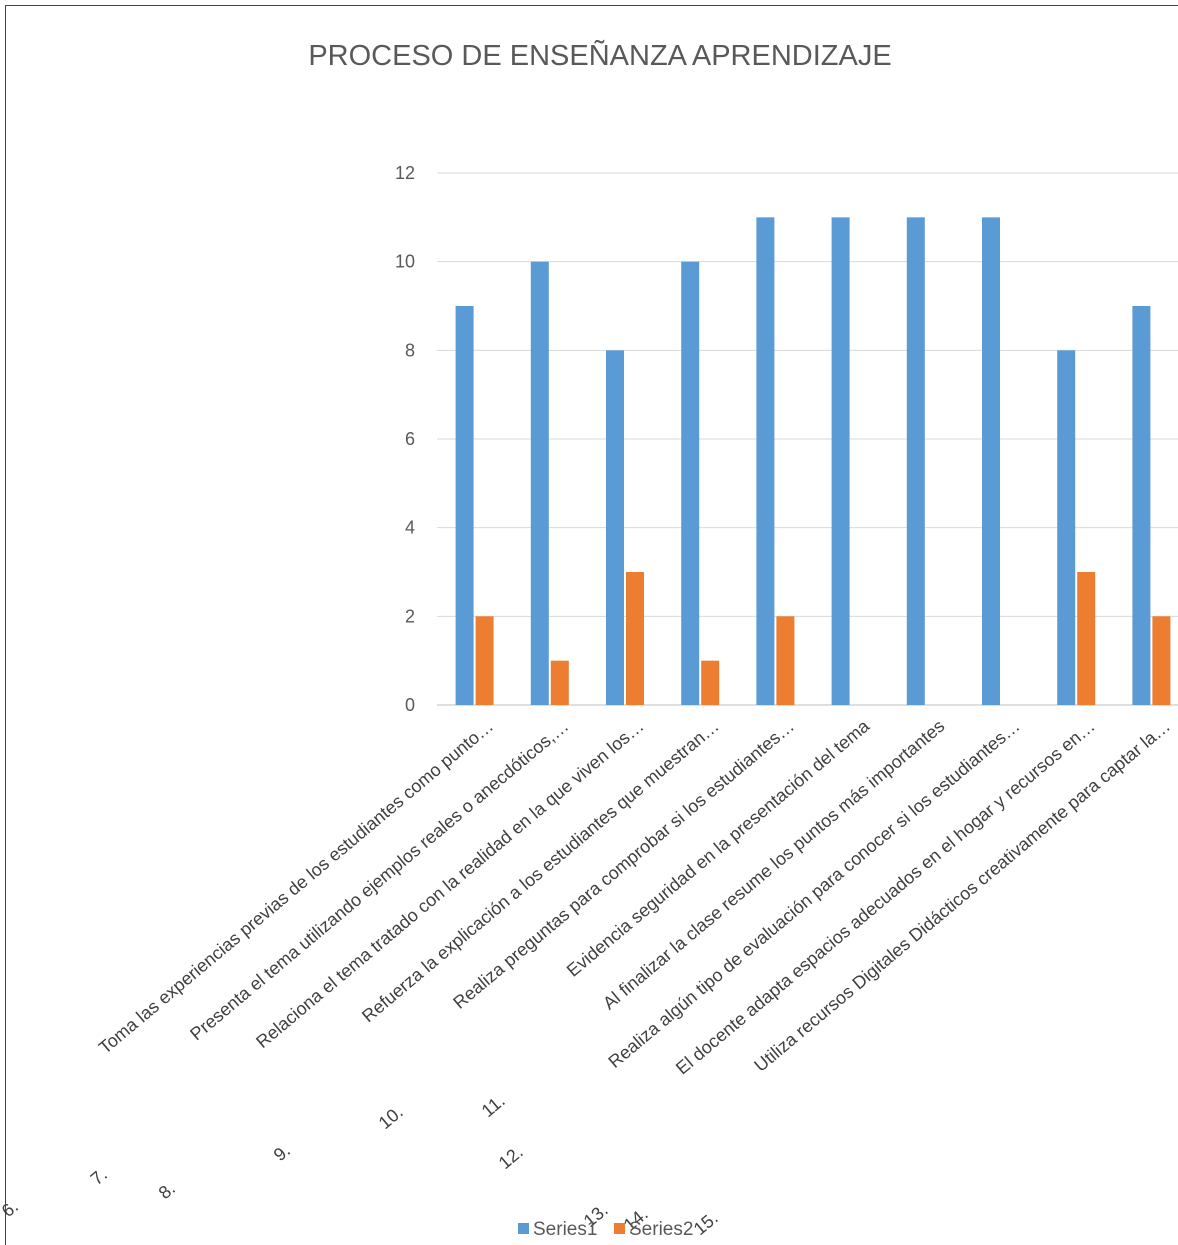 The height and width of the screenshot is (1245, 1178). What do you see at coordinates (405, 173) in the screenshot?
I see `y-tick-label: 12` at bounding box center [405, 173].